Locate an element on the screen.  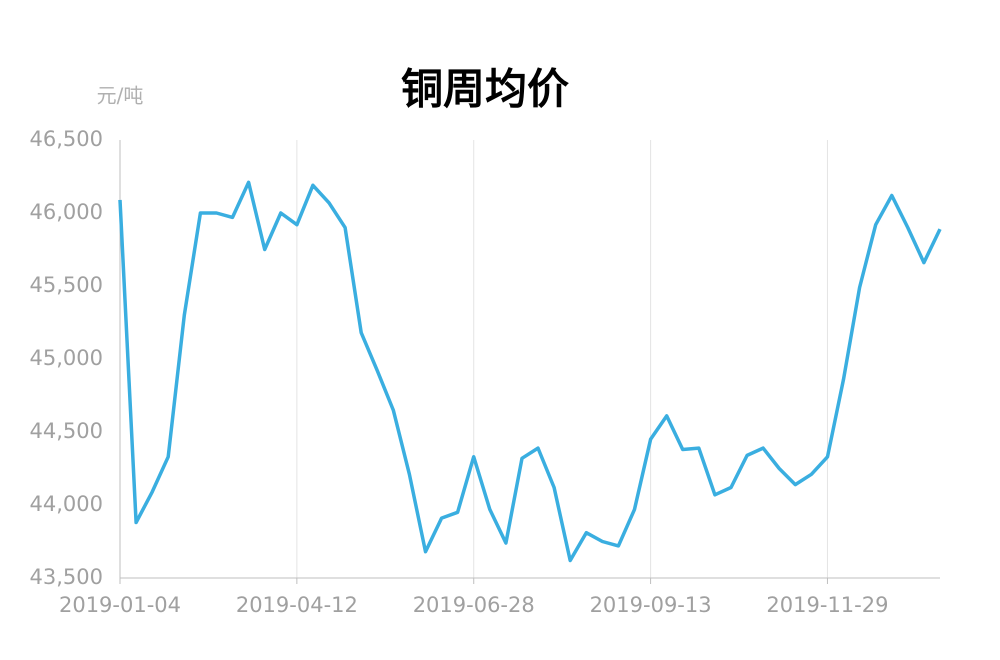
y-tick-label: 44,000 is located at coordinates (66, 504).